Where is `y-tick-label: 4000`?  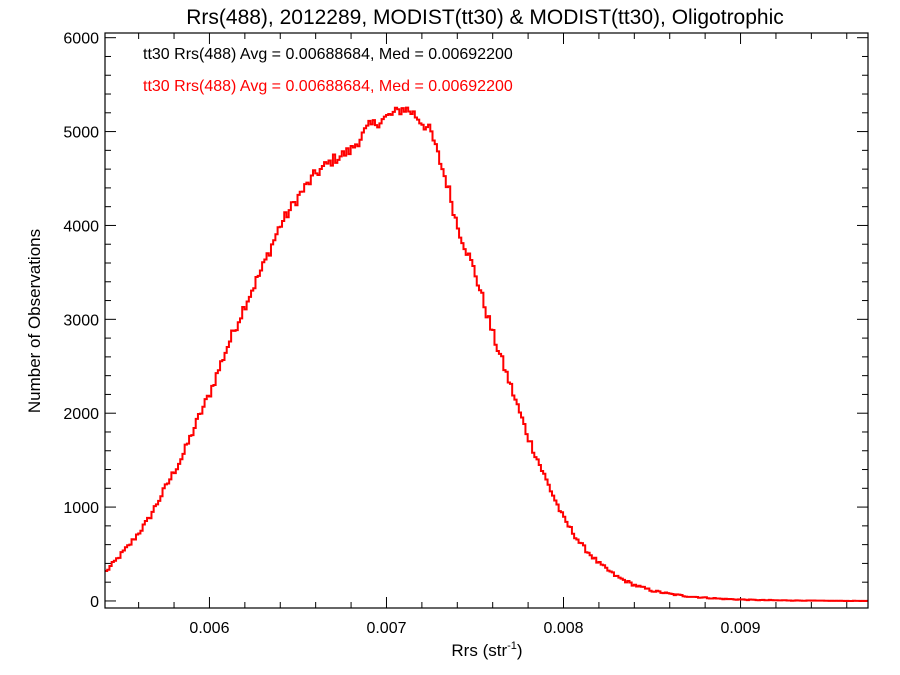
y-tick-label: 4000 is located at coordinates (81, 226).